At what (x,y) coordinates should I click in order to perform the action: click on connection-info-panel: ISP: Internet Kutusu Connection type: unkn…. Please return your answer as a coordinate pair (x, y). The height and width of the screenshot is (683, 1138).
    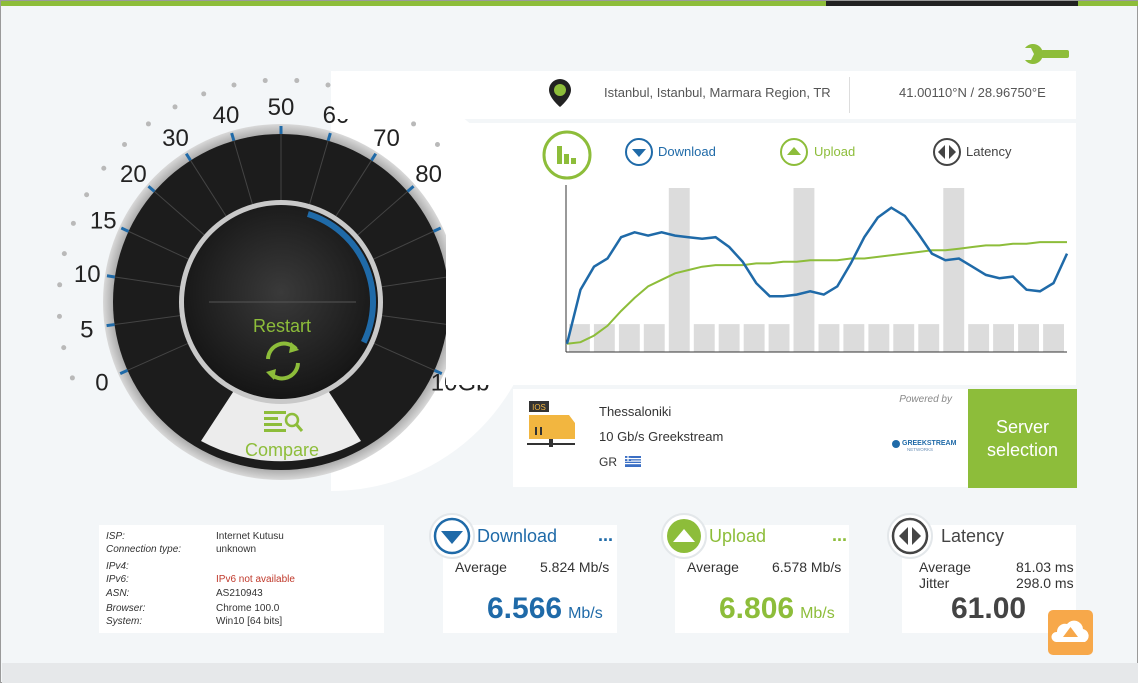
    Looking at the image, I should click on (241, 579).